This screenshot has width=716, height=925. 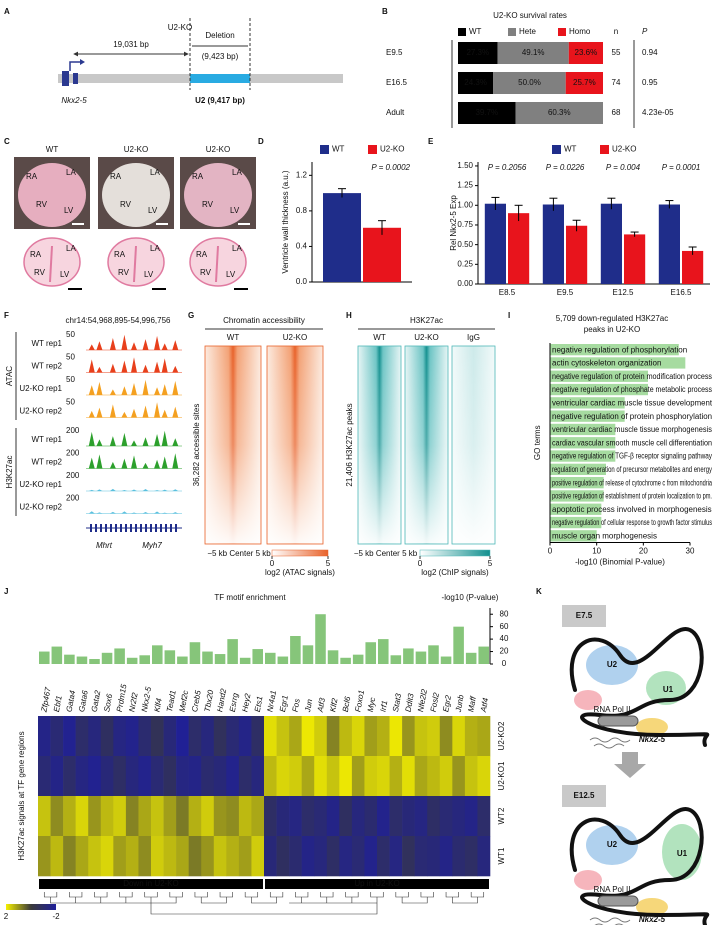 What do you see at coordinates (666, 688) in the screenshot?
I see `u1-blob` at bounding box center [666, 688].